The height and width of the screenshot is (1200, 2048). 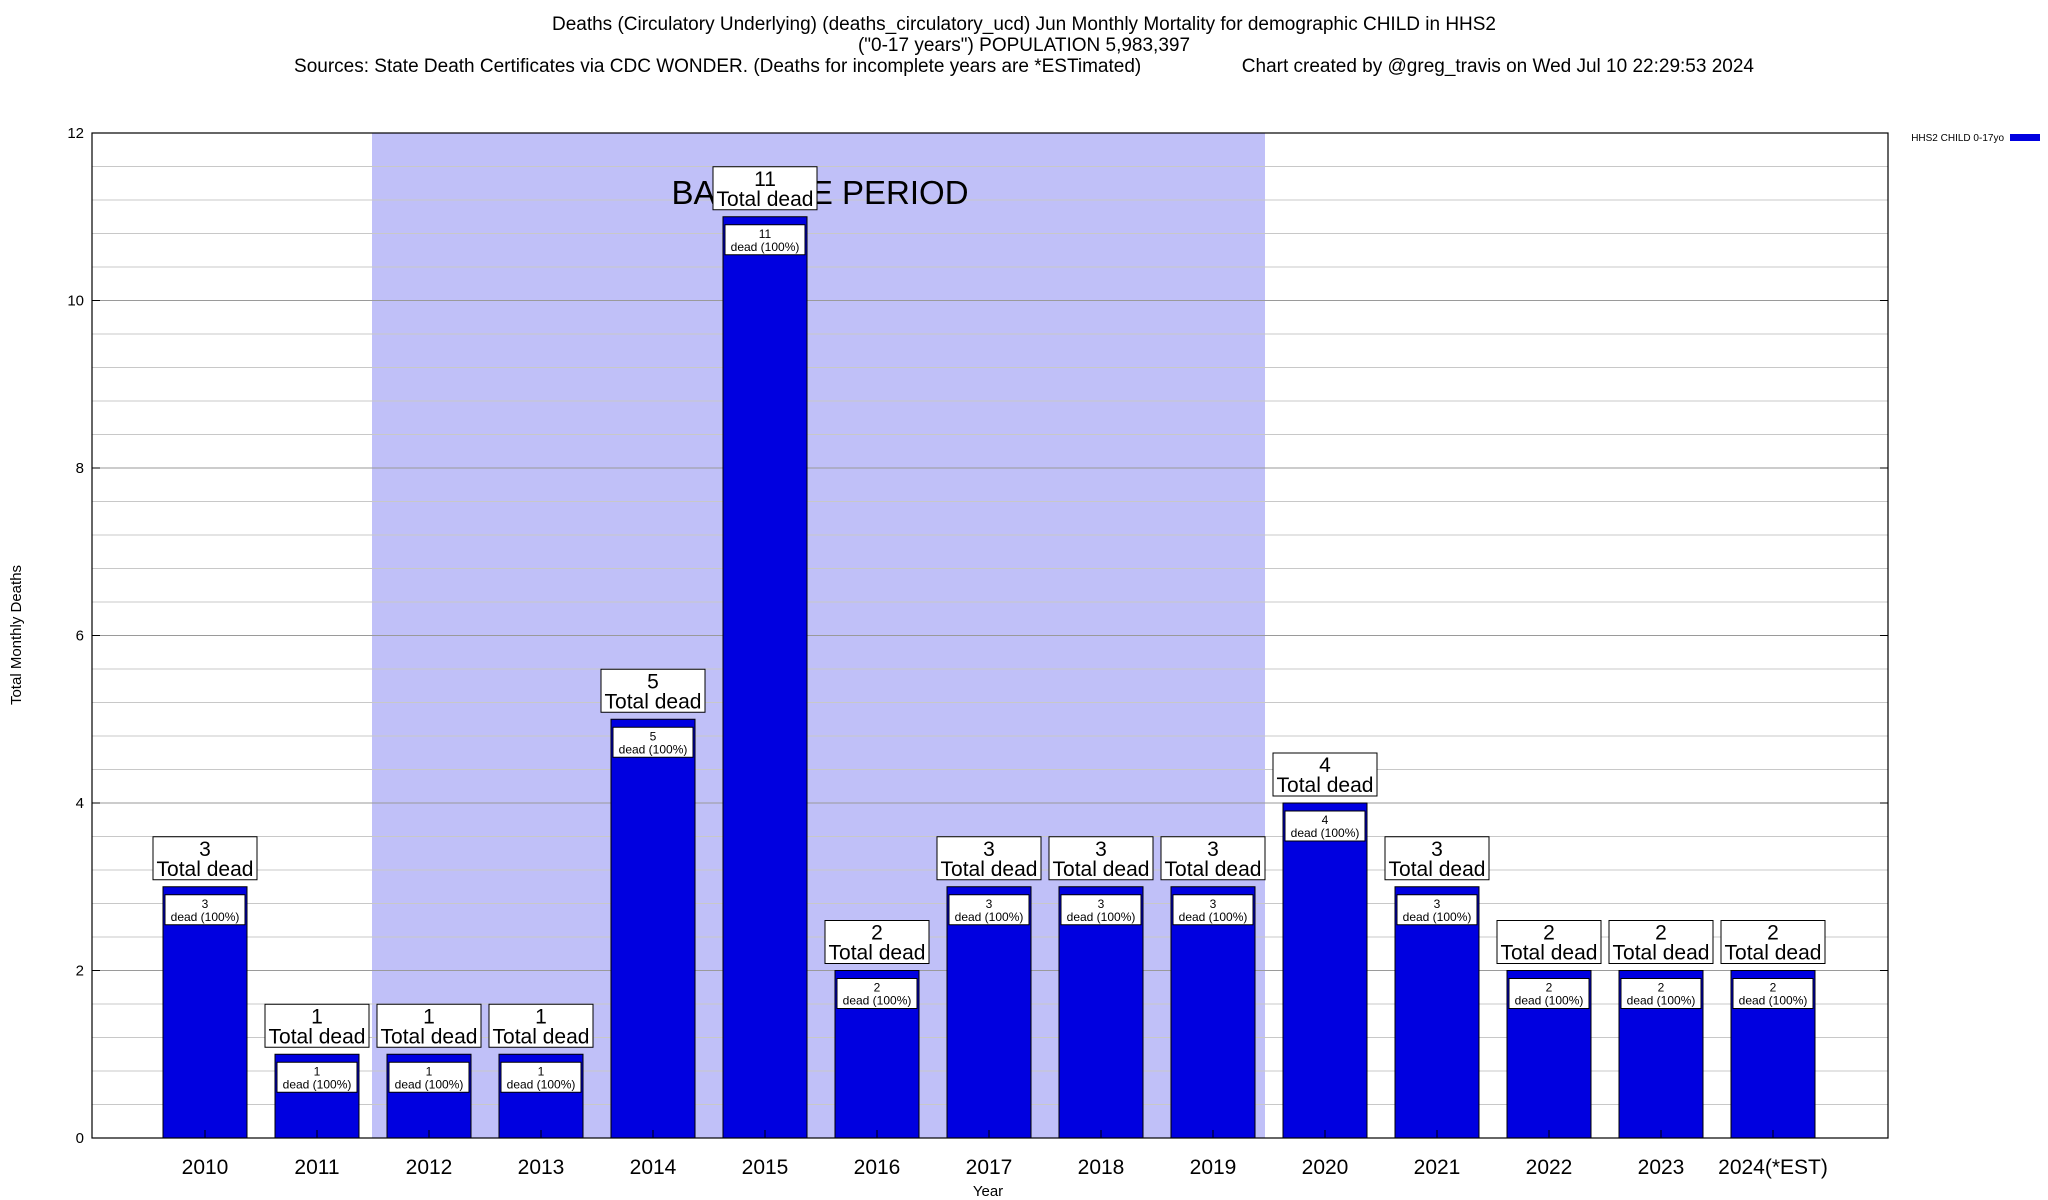 What do you see at coordinates (1773, 1167) in the screenshot?
I see `x-tick-label: 2024(*EST)` at bounding box center [1773, 1167].